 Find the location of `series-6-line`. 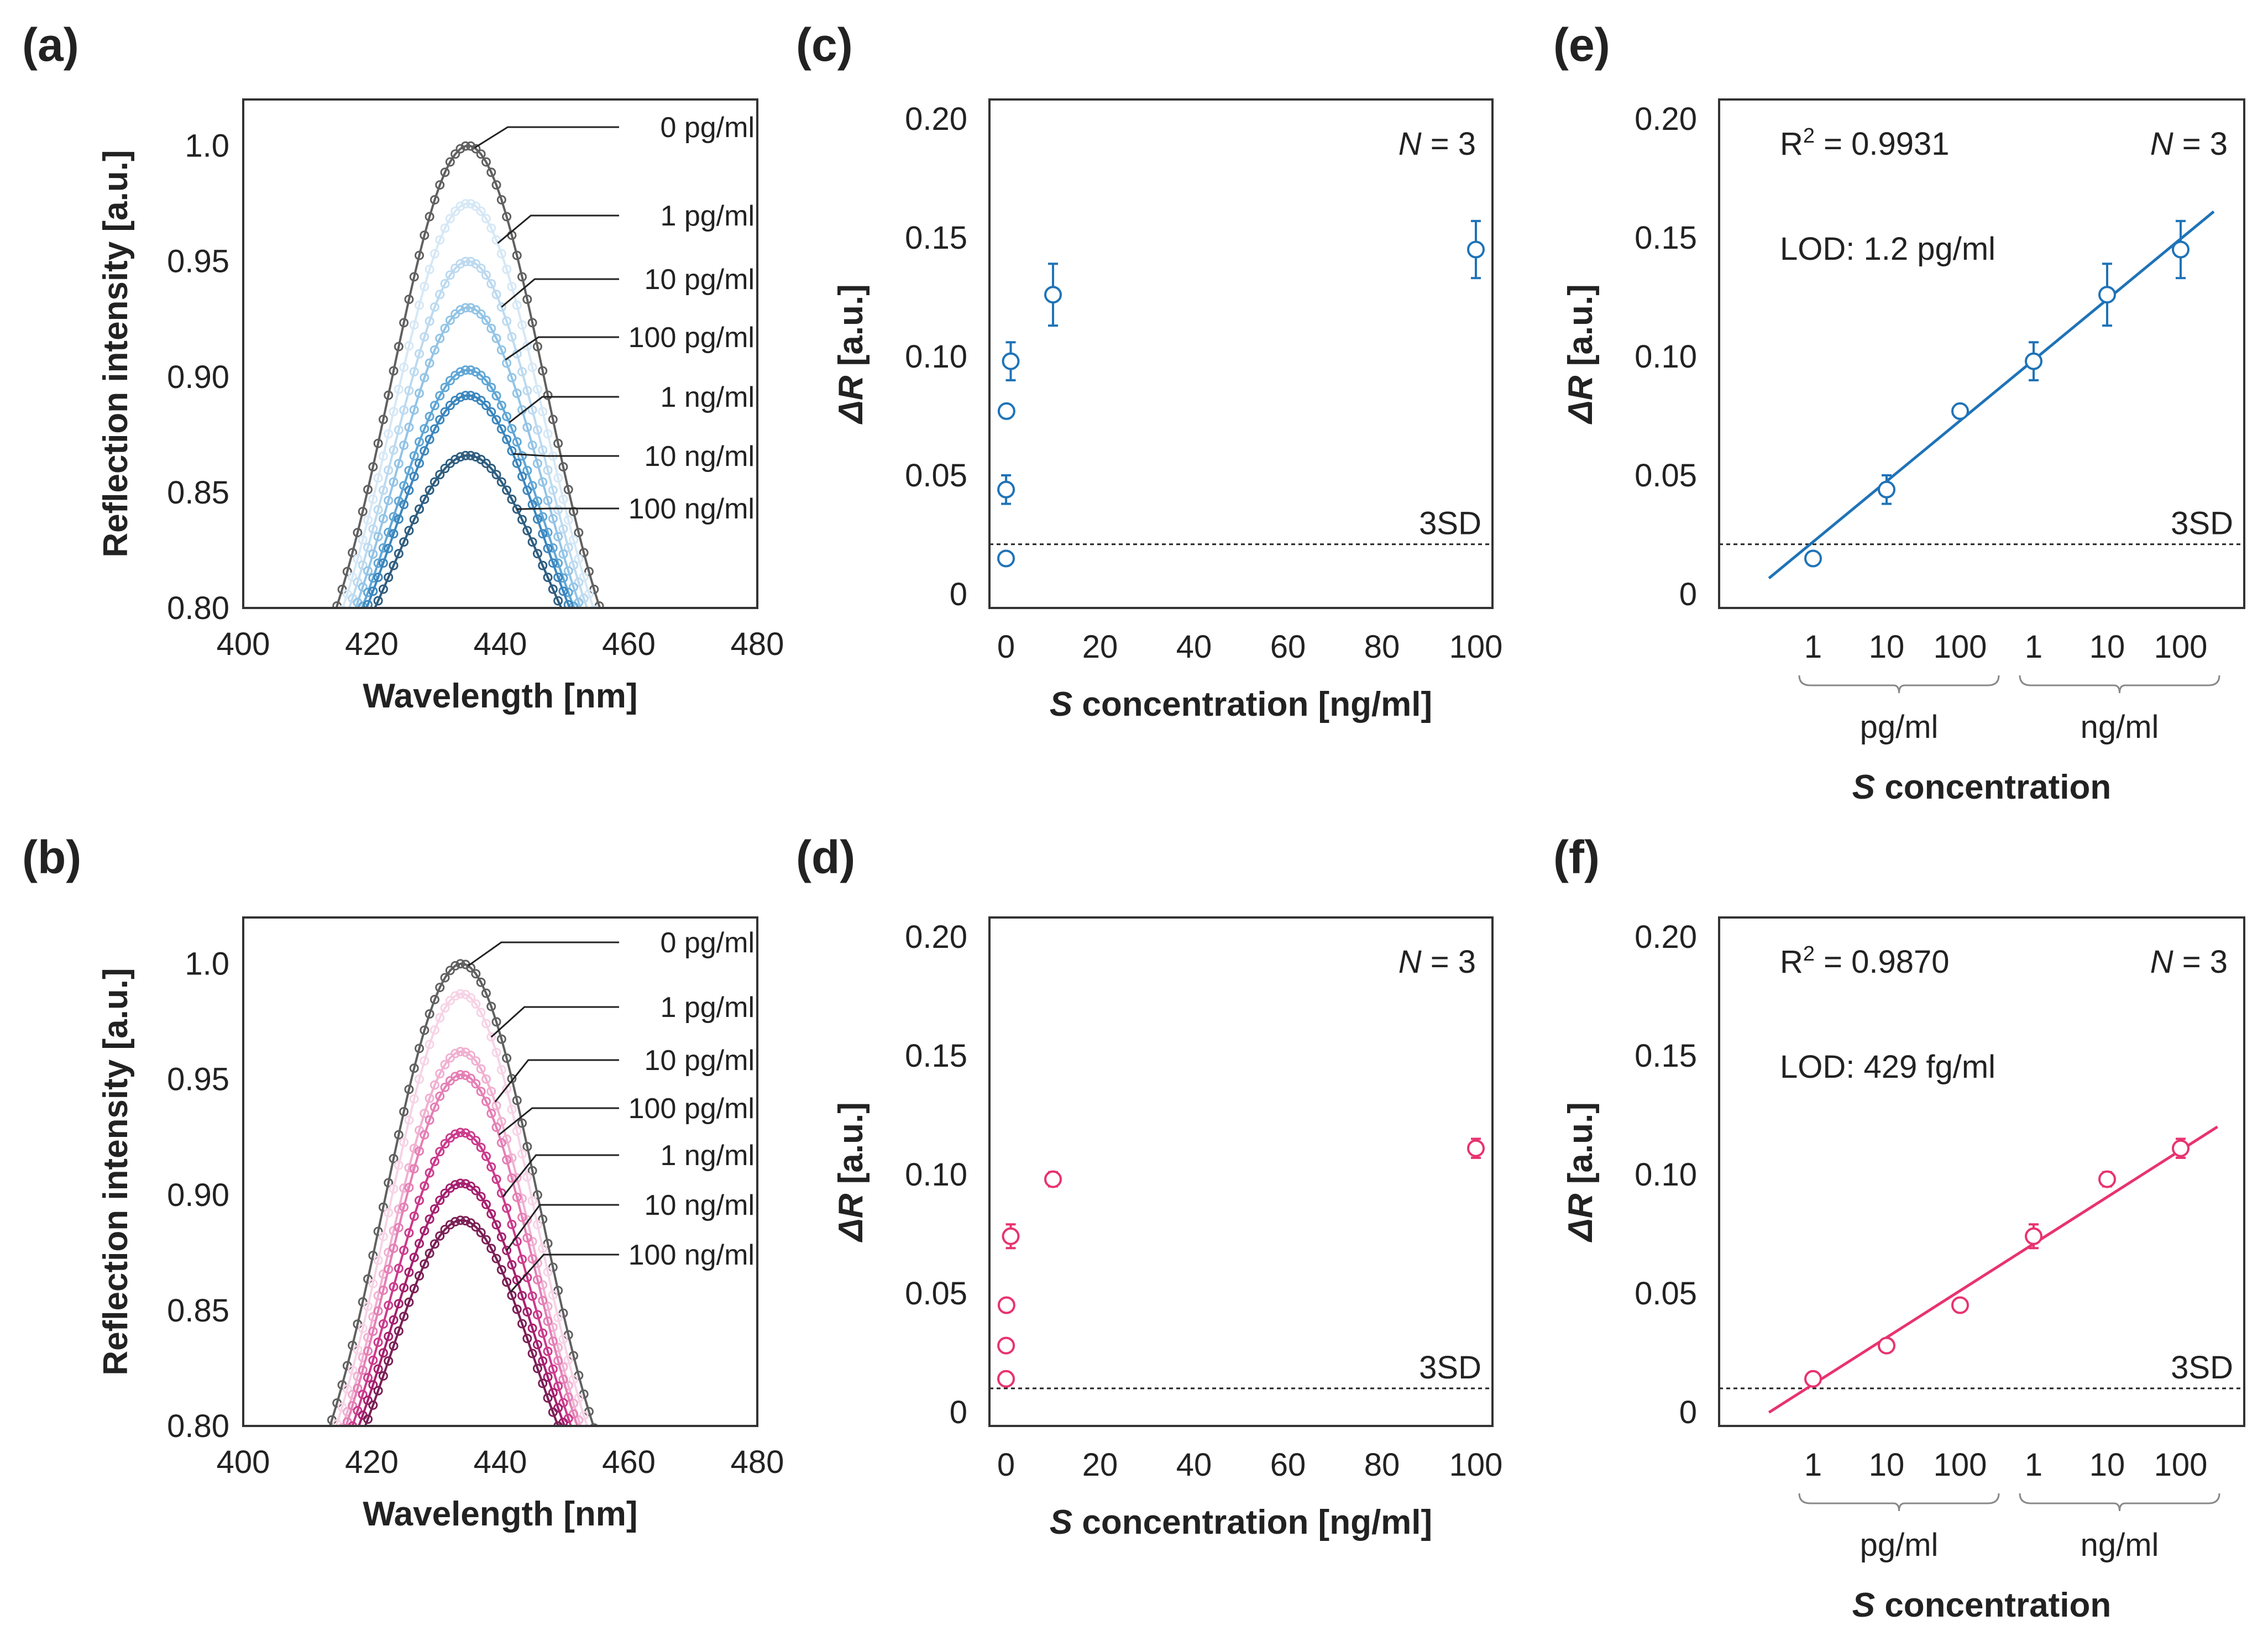

series-6-line is located at coordinates (461, 1322).